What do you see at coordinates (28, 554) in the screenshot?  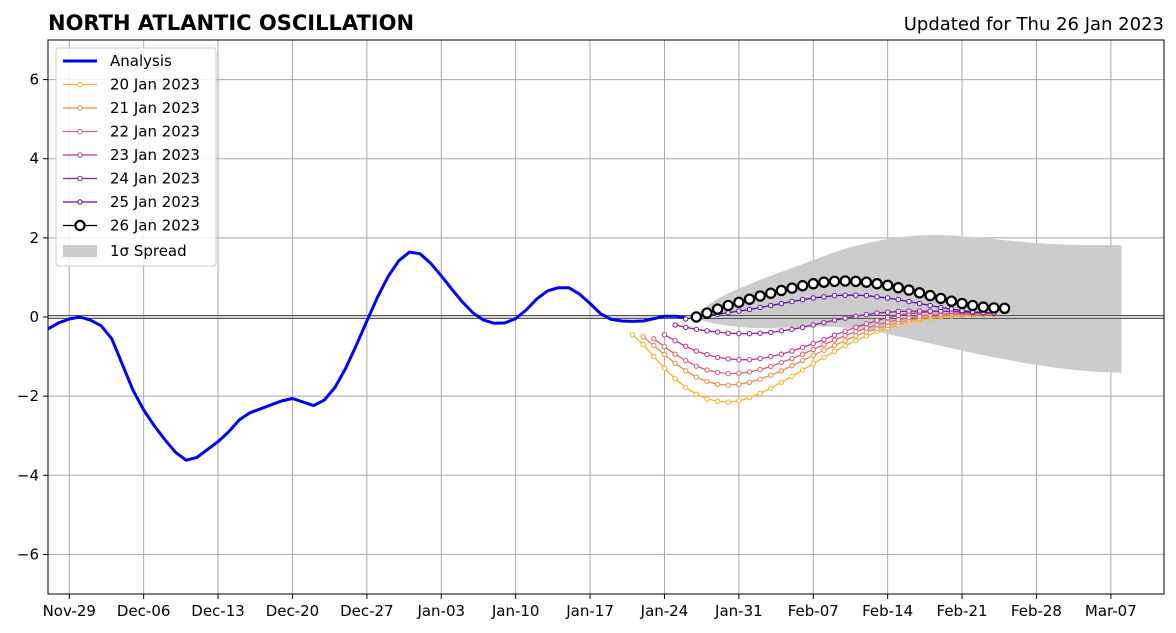 I see `y-tick-label: −6` at bounding box center [28, 554].